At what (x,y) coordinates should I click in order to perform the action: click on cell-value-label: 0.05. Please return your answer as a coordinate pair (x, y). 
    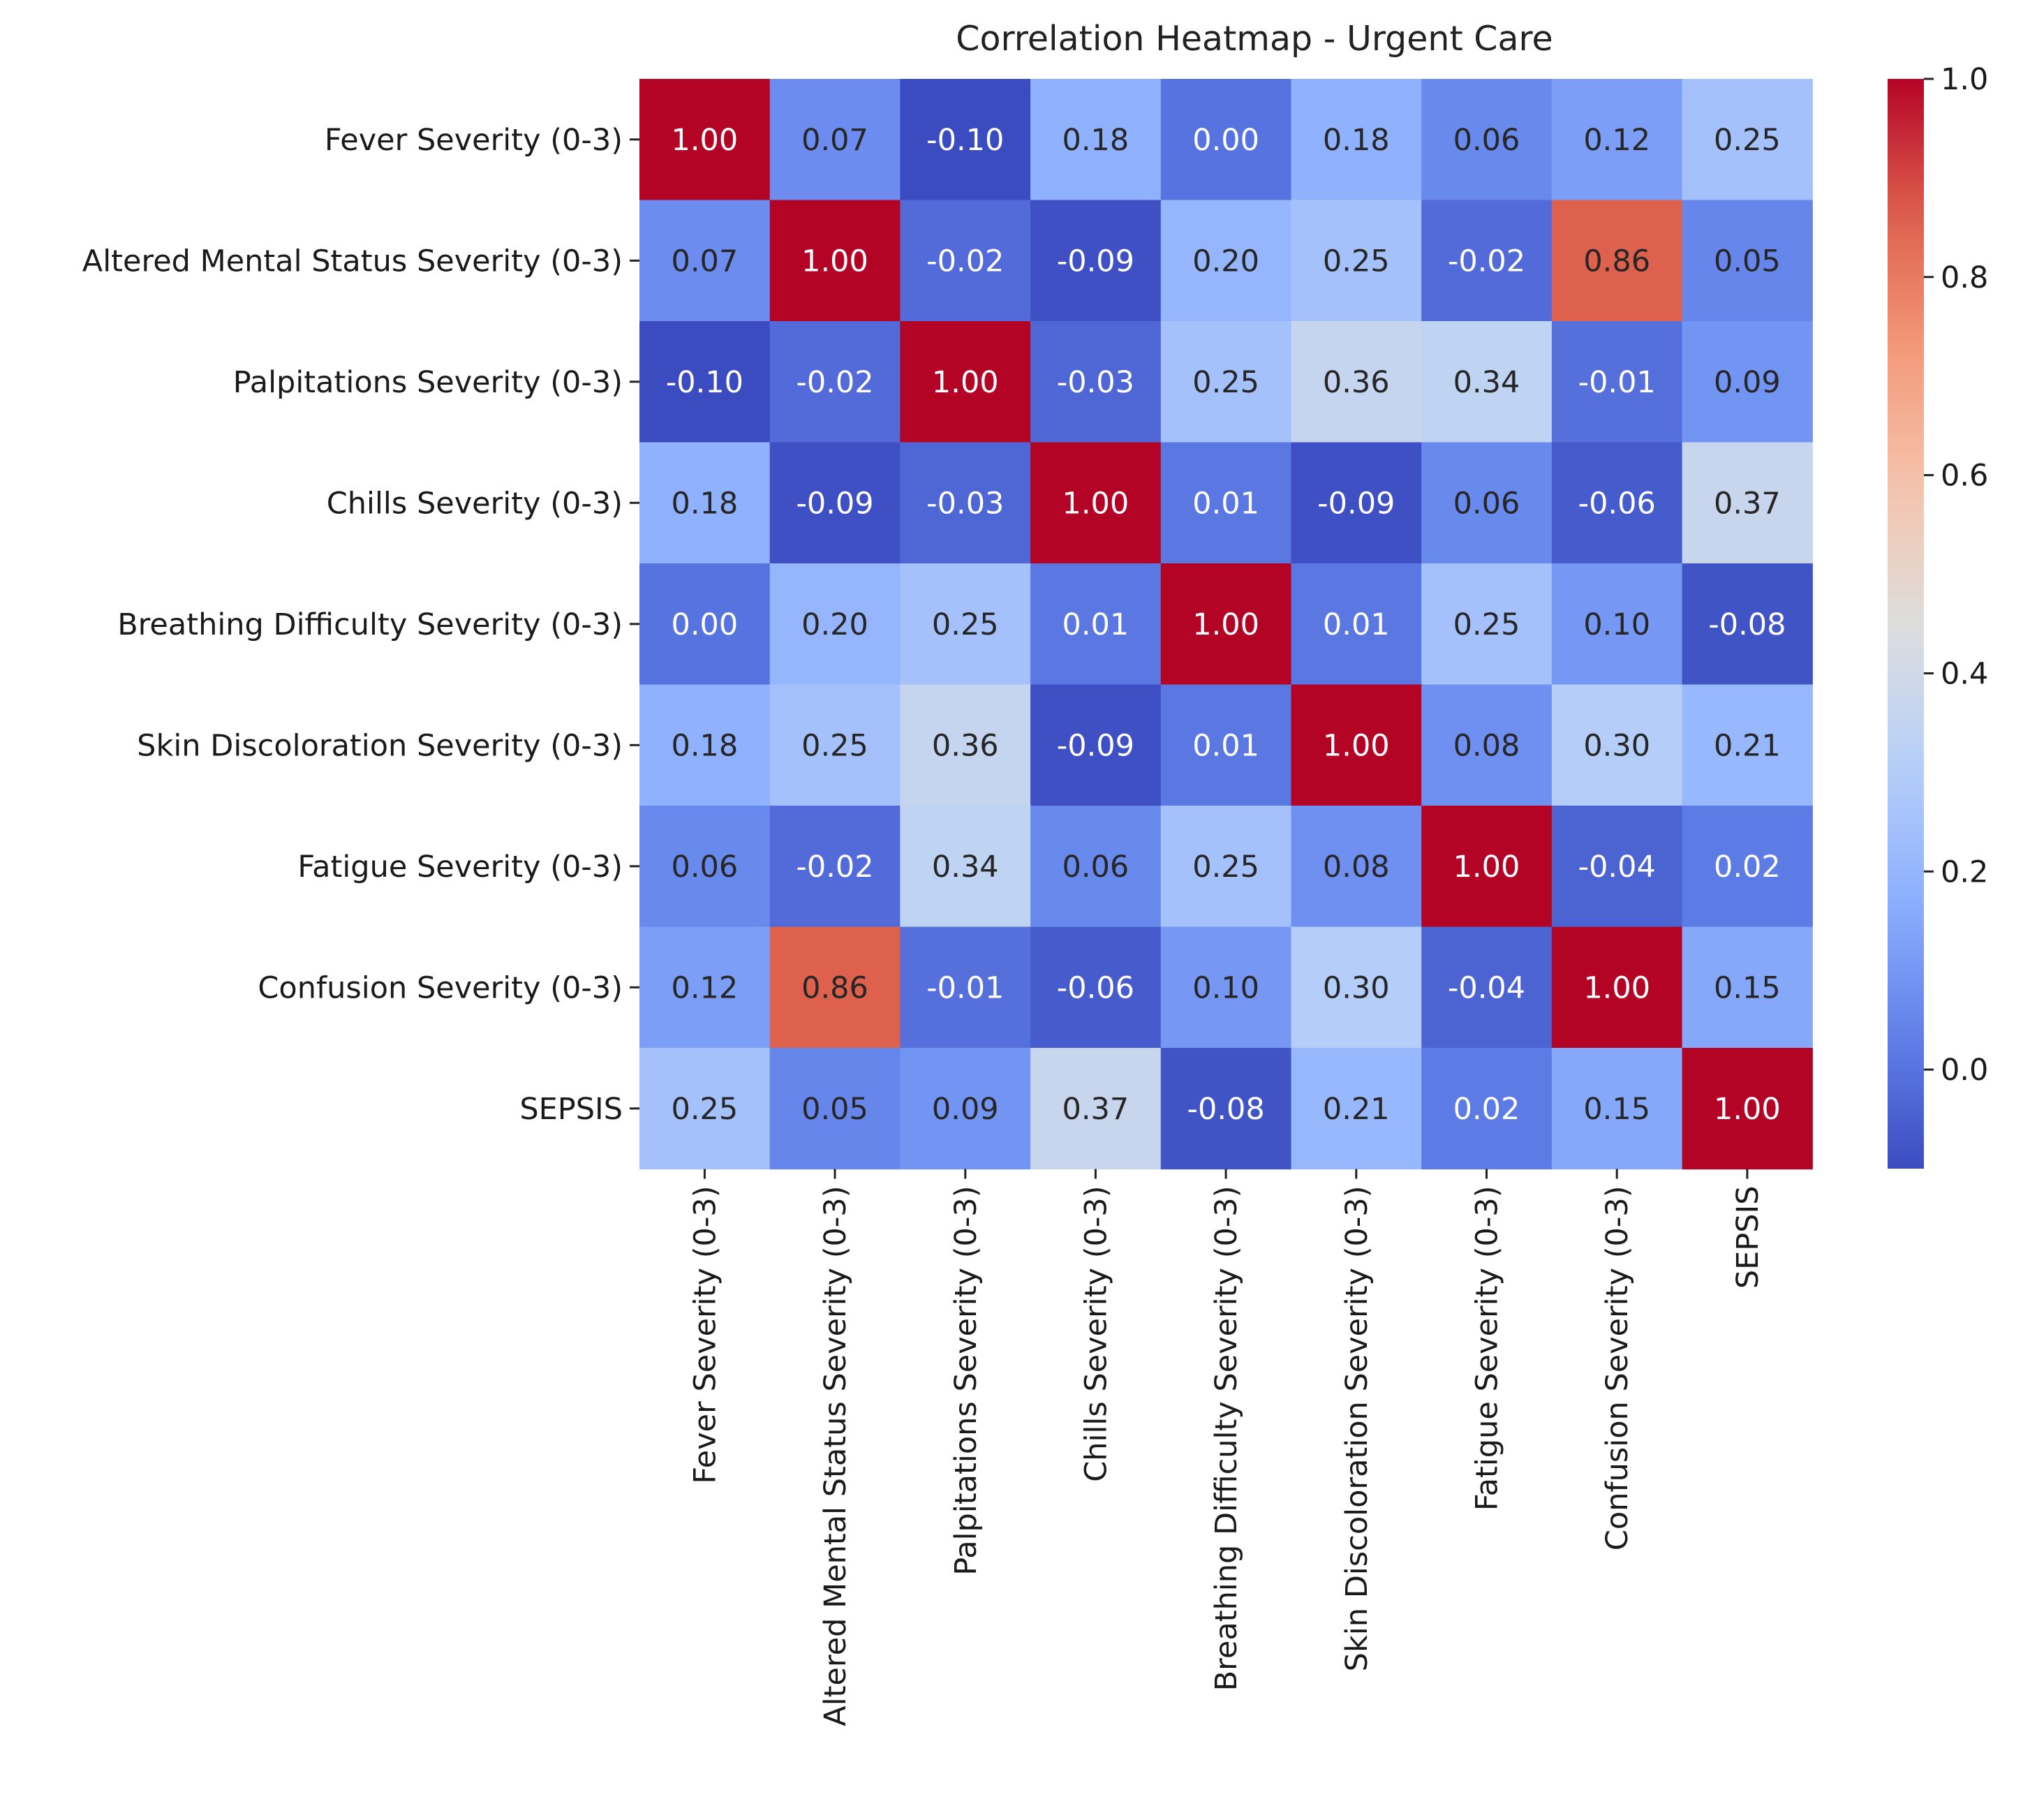
    Looking at the image, I should click on (834, 1109).